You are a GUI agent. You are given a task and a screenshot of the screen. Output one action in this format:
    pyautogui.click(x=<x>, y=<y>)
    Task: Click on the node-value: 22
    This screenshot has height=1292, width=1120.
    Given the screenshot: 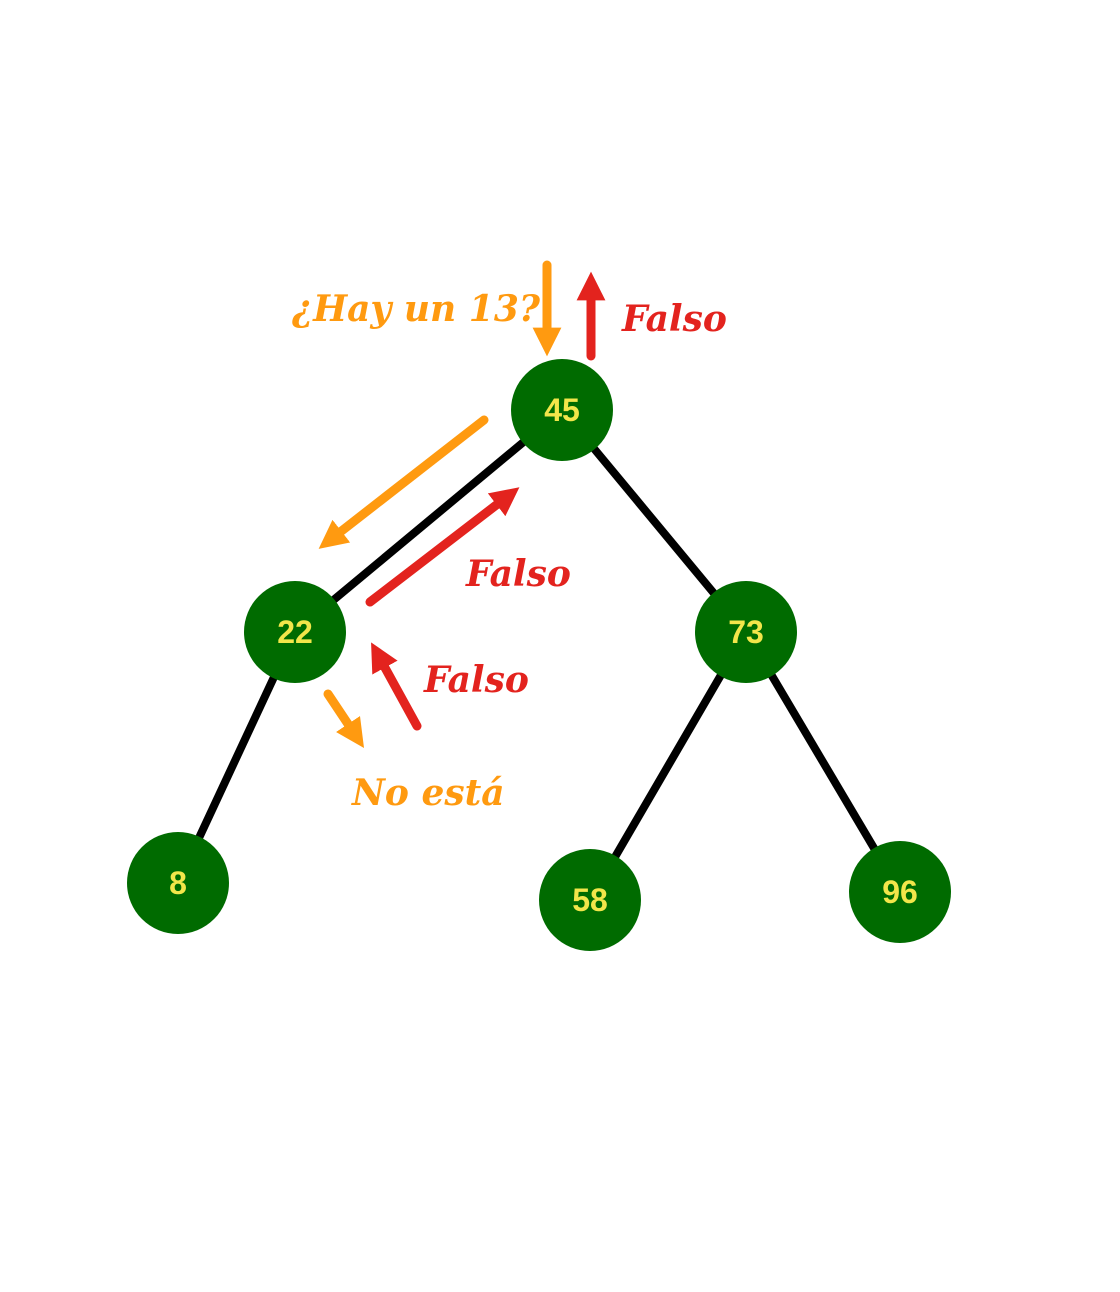 What is the action you would take?
    pyautogui.click(x=295, y=632)
    